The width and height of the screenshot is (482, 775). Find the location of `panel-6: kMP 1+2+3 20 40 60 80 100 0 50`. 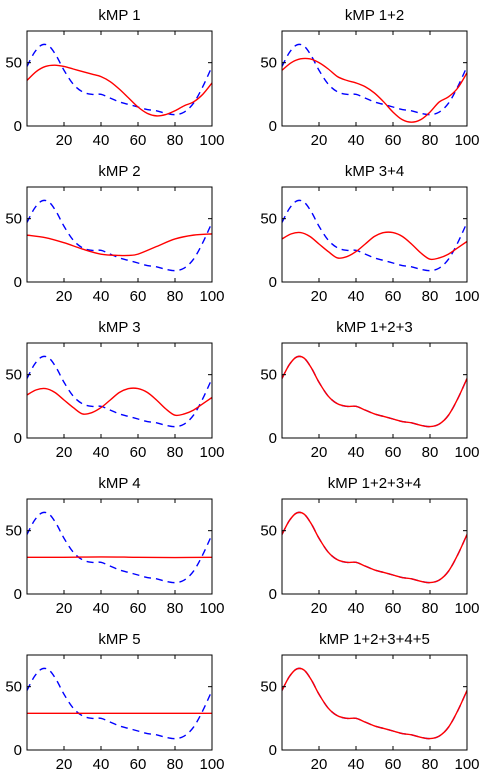

panel-6: kMP 1+2+3 20 40 60 80 100 0 50 is located at coordinates (369, 390).